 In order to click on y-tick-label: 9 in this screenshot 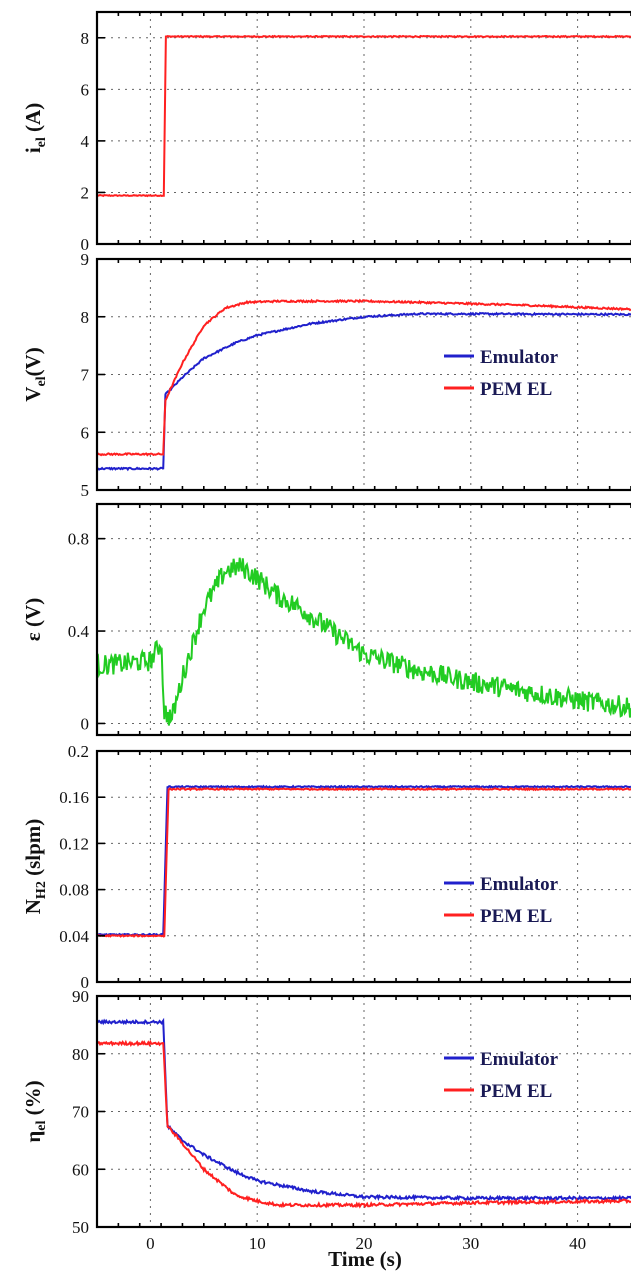, I will do `click(85, 259)`.